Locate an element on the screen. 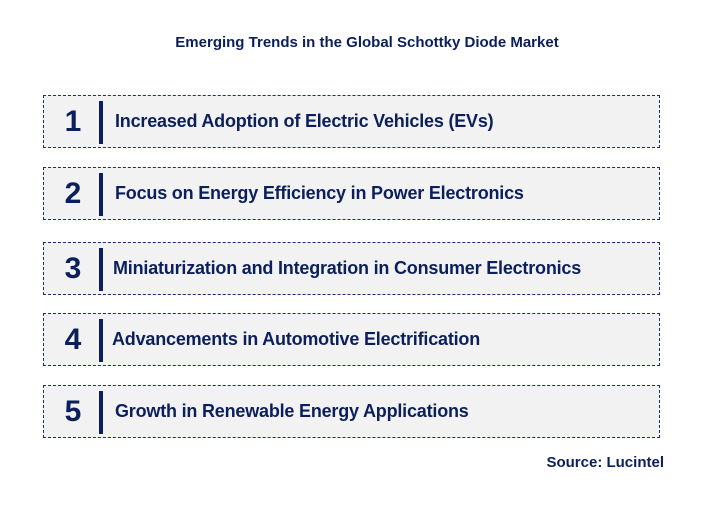 The width and height of the screenshot is (710, 520). trend-number: 5 is located at coordinates (73, 411).